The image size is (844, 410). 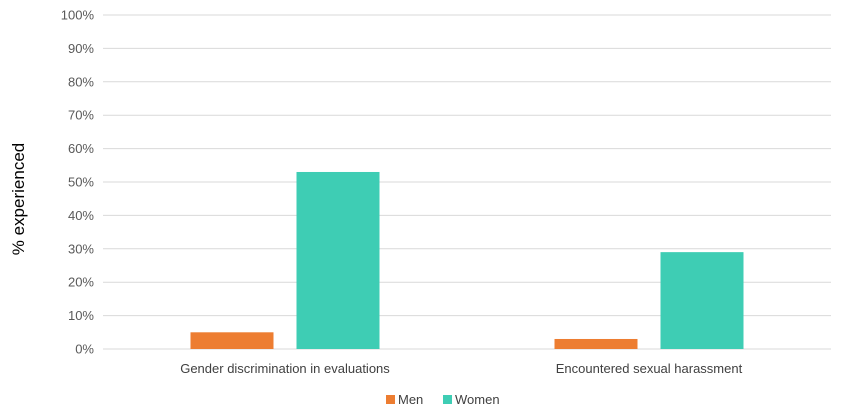 I want to click on legend-label-men: Men, so click(x=410, y=399).